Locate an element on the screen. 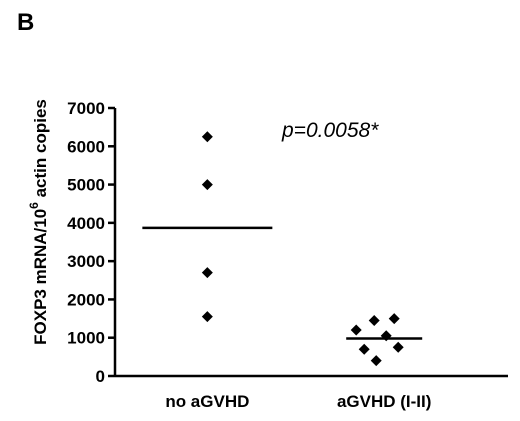 The image size is (520, 421). y-axis-label: FOXP3 mRNA/106 actin copies is located at coordinates (38, 222).